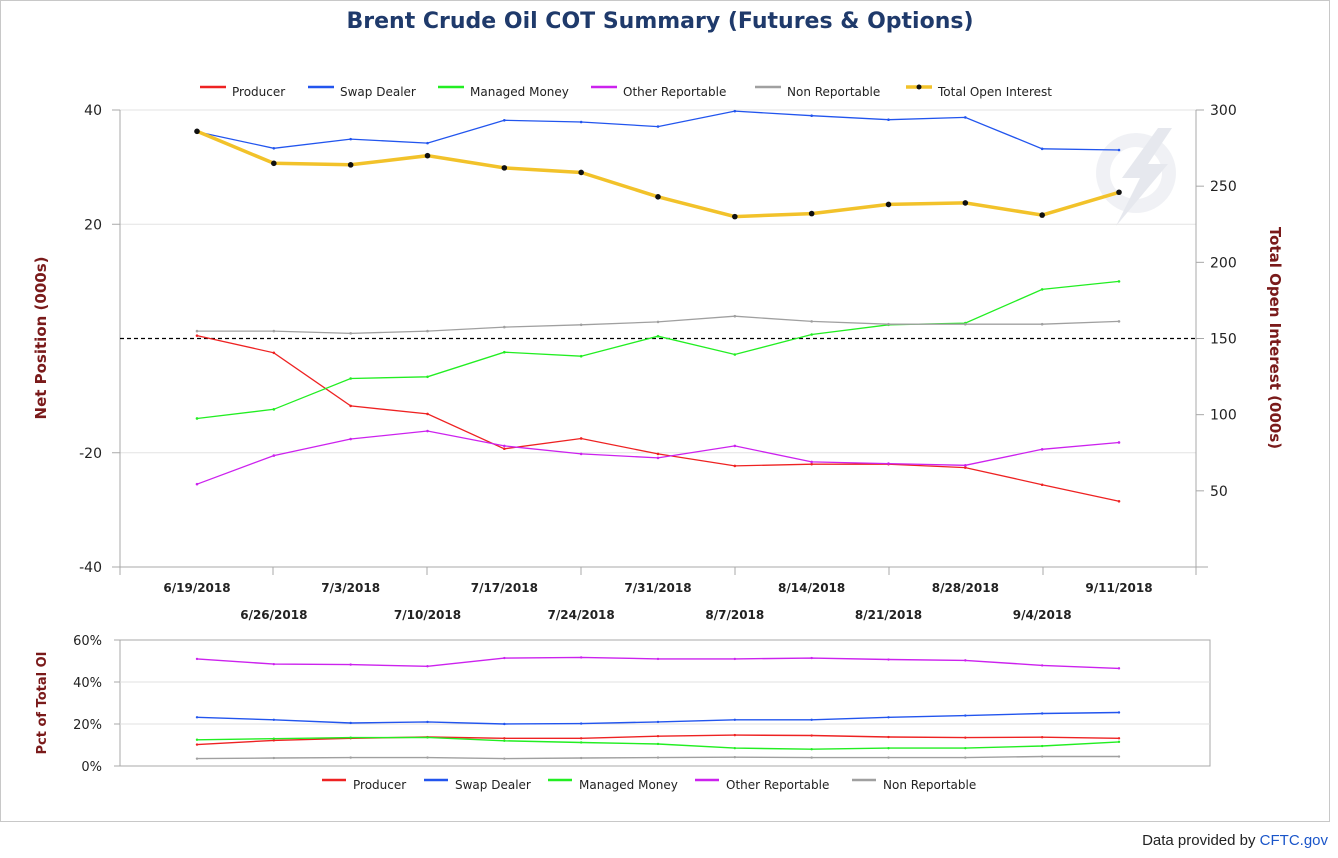  Describe the element at coordinates (674, 92) in the screenshot. I see `legend-label: Other Reportable` at that location.